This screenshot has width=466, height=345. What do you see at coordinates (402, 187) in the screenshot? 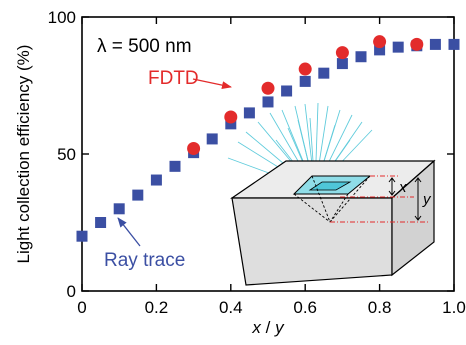
I see `inset-x-label: x` at bounding box center [402, 187].